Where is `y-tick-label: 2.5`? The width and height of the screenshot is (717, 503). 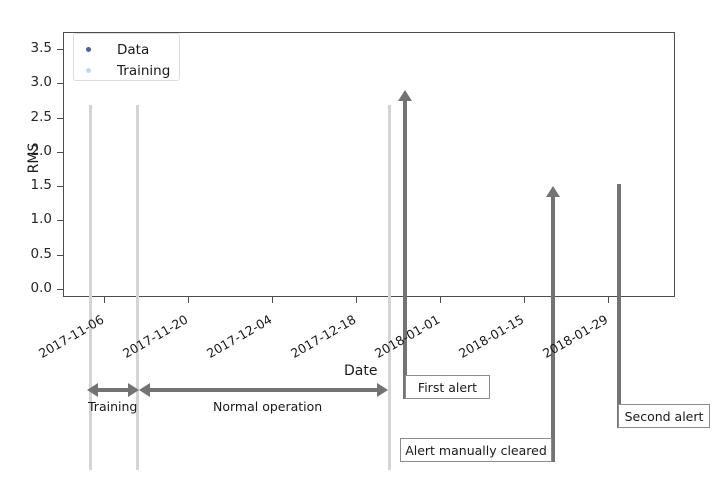
y-tick-label: 2.5 is located at coordinates (32, 117).